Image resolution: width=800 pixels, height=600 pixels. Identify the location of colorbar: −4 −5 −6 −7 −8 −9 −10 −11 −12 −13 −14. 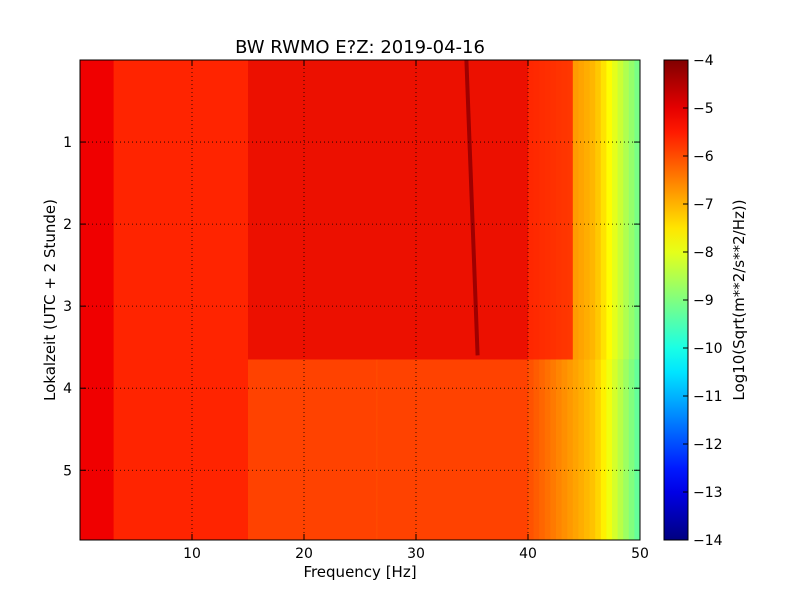
(693, 301).